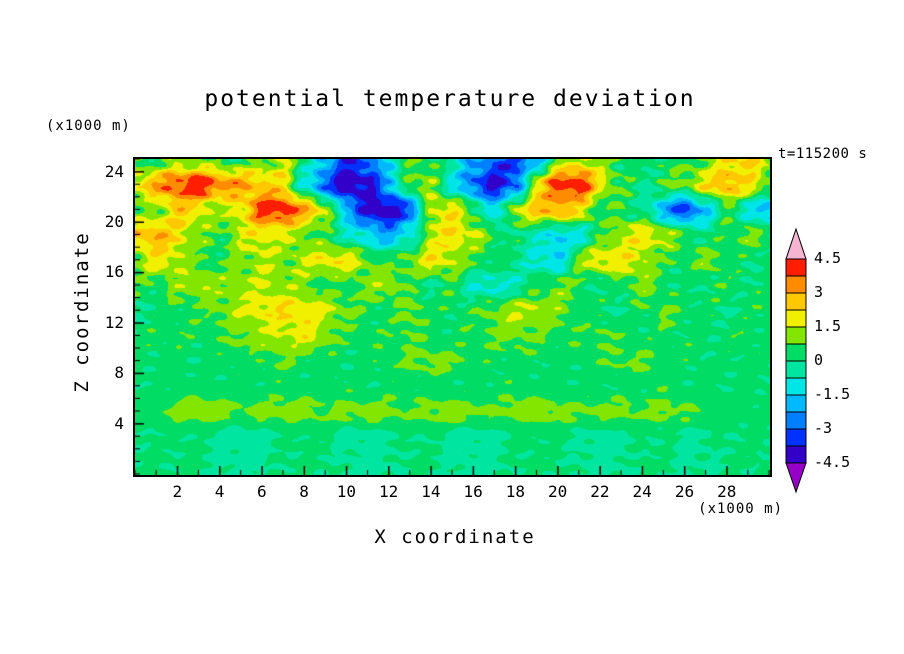  What do you see at coordinates (828, 326) in the screenshot?
I see `colorbar-tick-label: 1.5` at bounding box center [828, 326].